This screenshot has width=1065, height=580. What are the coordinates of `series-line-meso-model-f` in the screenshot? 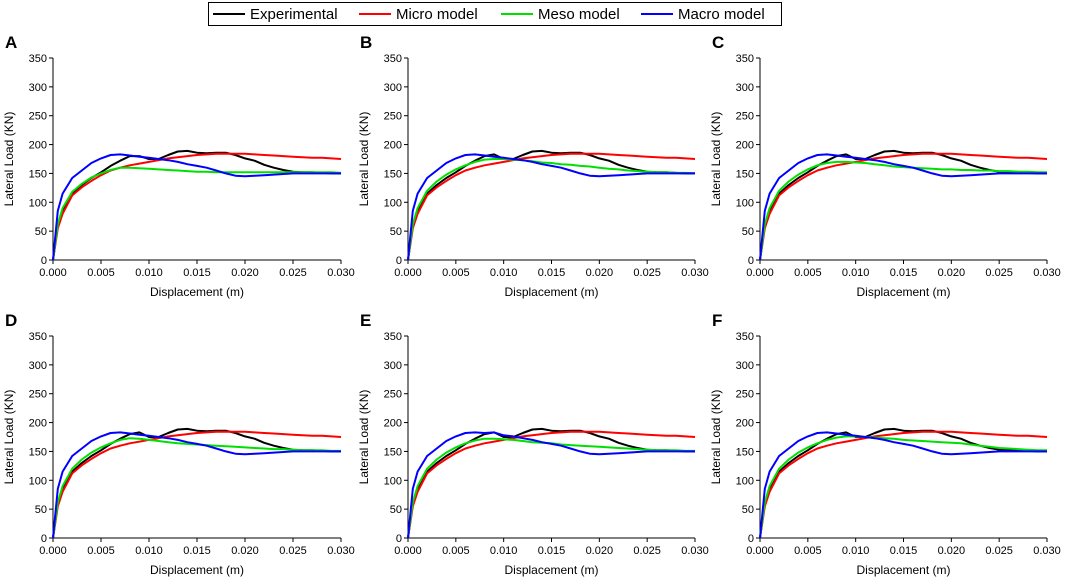 It's located at (903, 487).